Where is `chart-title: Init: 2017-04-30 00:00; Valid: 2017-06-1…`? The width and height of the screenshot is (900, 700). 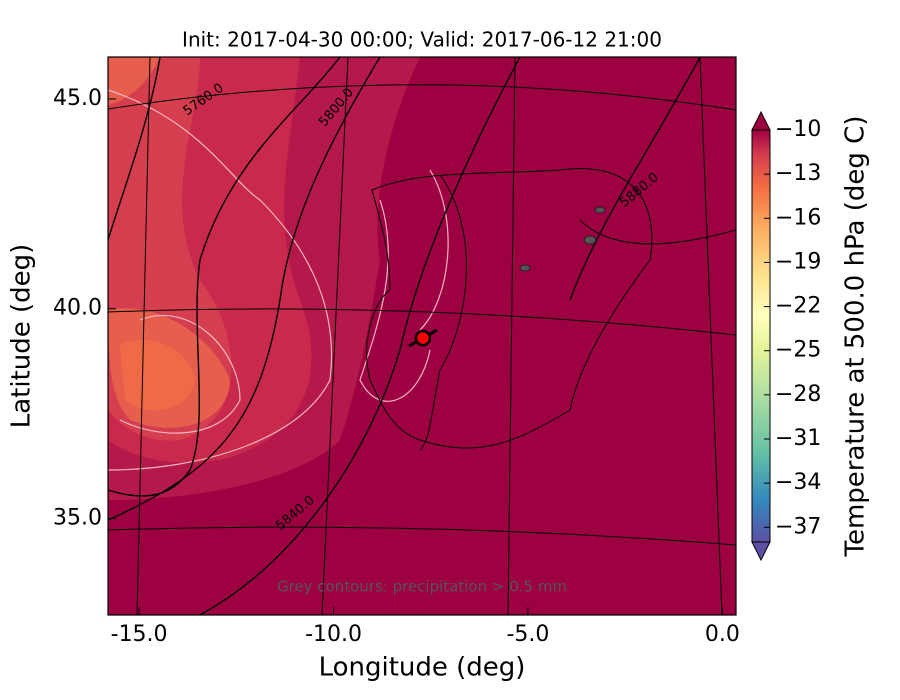 chart-title: Init: 2017-04-30 00:00; Valid: 2017-06-1… is located at coordinates (422, 40).